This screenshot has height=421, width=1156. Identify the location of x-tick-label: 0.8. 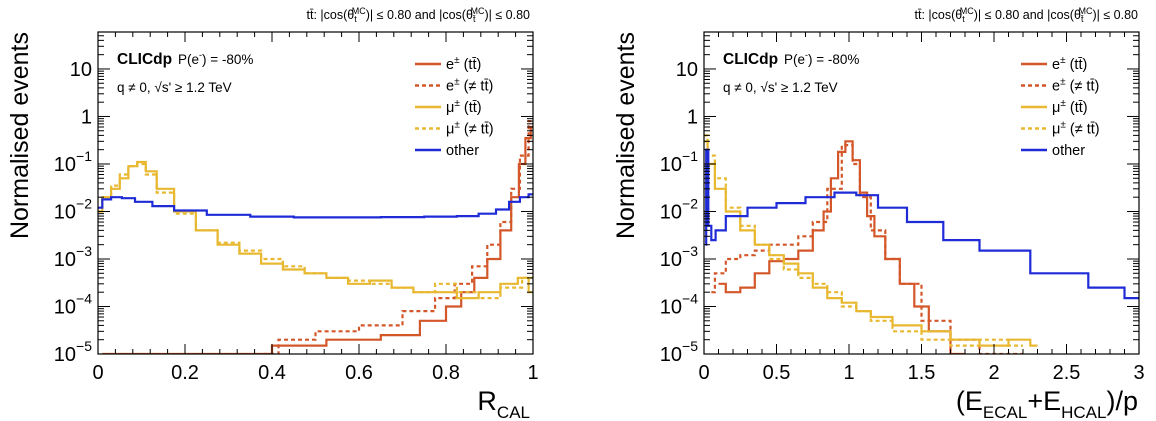
(446, 373).